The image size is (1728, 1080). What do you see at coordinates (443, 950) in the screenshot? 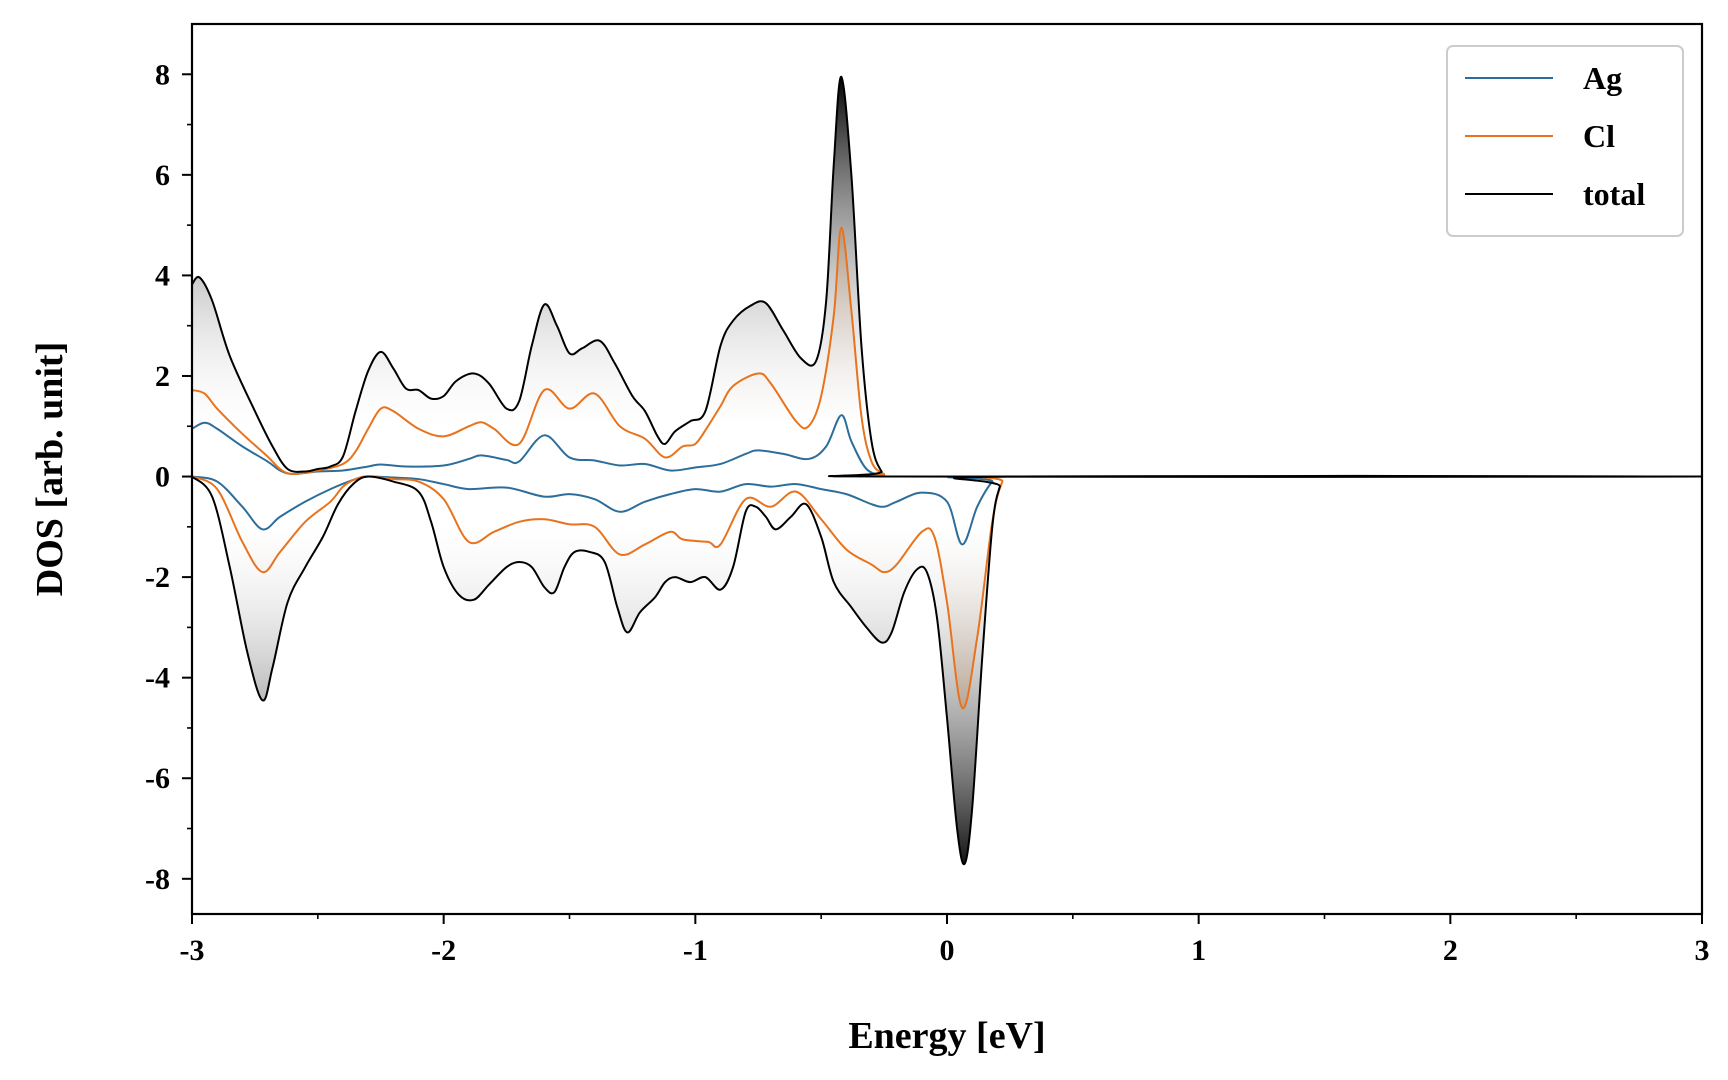
I see `x-tick-label: -2` at bounding box center [443, 950].